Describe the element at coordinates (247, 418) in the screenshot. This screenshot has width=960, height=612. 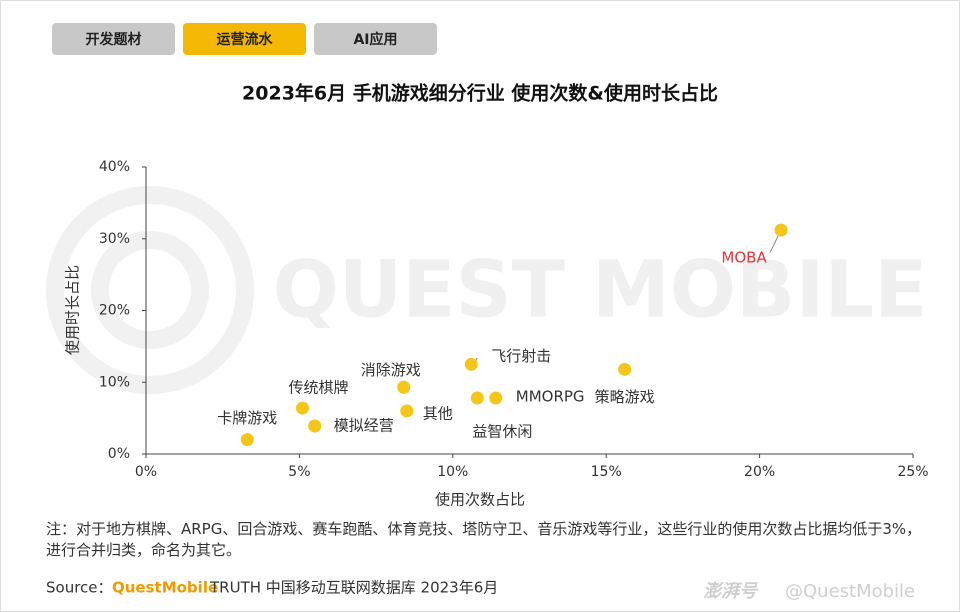
I see `point-label: 卡牌游戏` at that location.